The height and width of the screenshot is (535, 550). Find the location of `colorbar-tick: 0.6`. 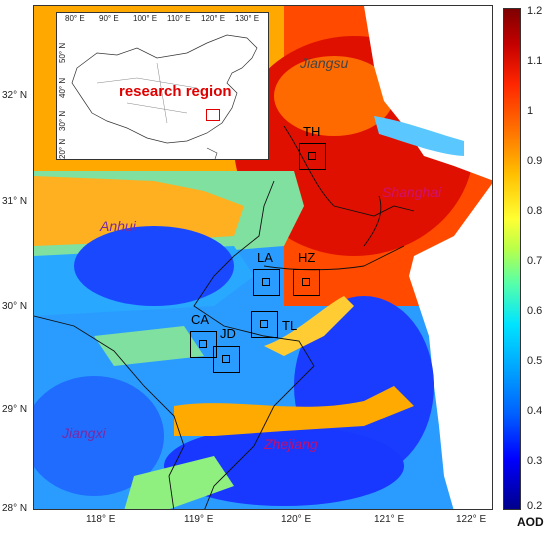

colorbar-tick: 0.6 is located at coordinates (535, 311).